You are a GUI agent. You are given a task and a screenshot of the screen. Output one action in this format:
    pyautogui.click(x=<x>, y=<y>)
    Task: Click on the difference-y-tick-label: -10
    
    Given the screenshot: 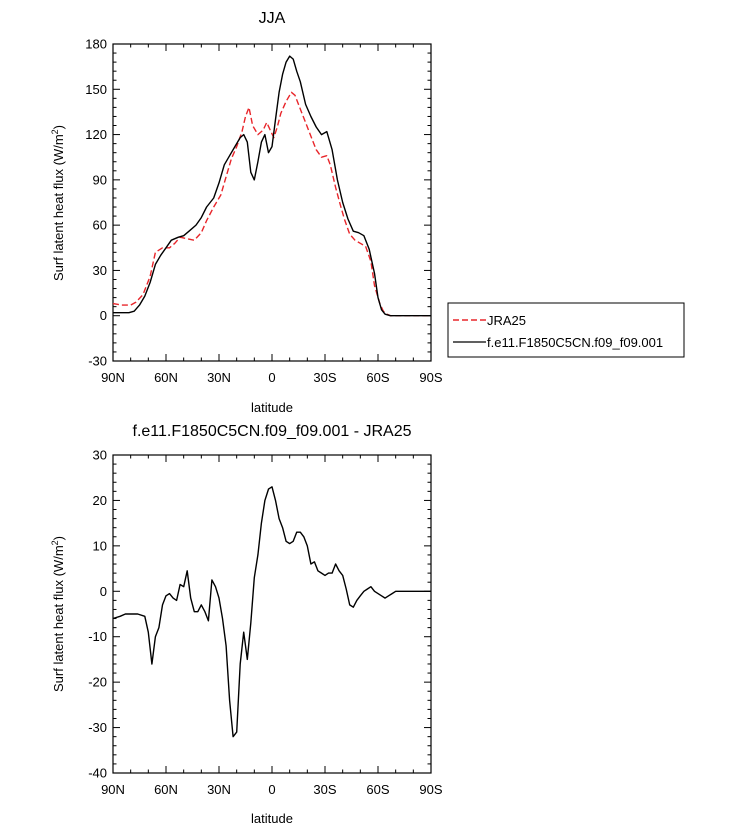 What is the action you would take?
    pyautogui.click(x=97, y=636)
    